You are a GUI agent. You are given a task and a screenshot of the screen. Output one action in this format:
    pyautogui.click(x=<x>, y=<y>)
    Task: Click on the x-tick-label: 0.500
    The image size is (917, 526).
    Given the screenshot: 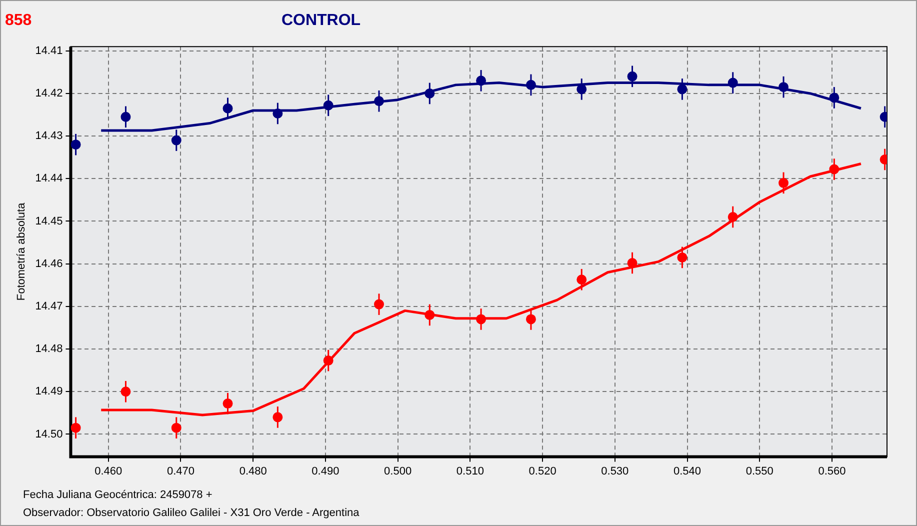 What is the action you would take?
    pyautogui.click(x=398, y=471)
    